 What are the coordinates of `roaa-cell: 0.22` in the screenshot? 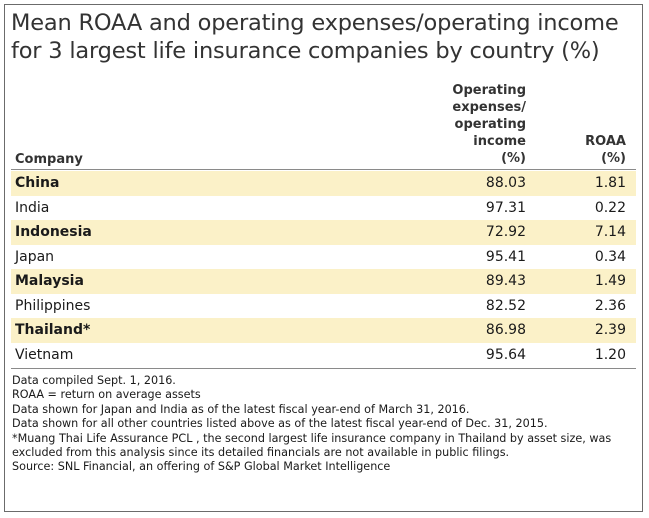 It's located at (610, 207).